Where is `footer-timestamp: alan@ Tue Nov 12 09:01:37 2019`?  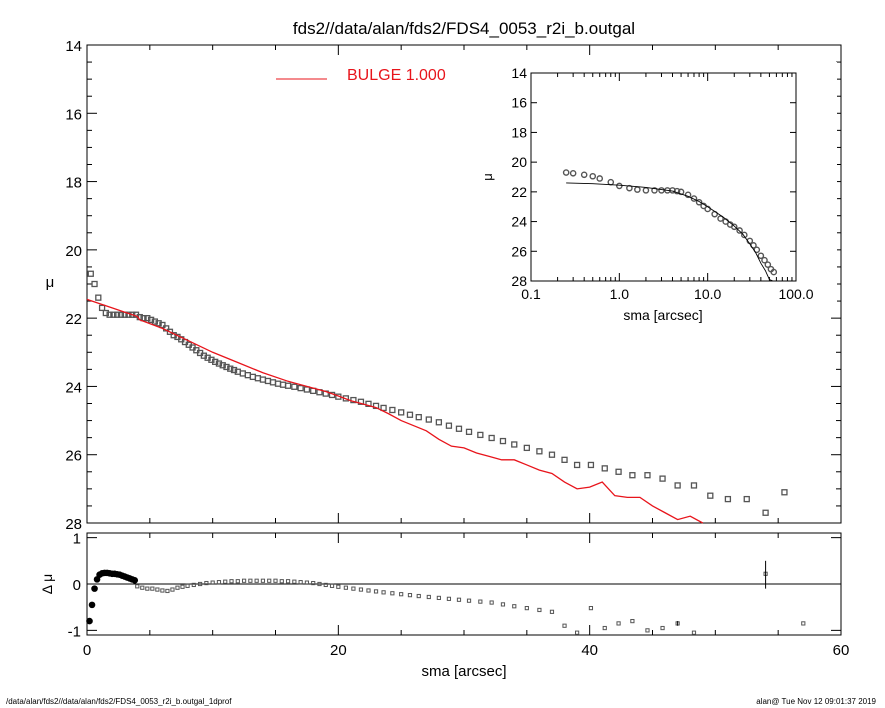
footer-timestamp: alan@ Tue Nov 12 09:01:37 2019 is located at coordinates (816, 701).